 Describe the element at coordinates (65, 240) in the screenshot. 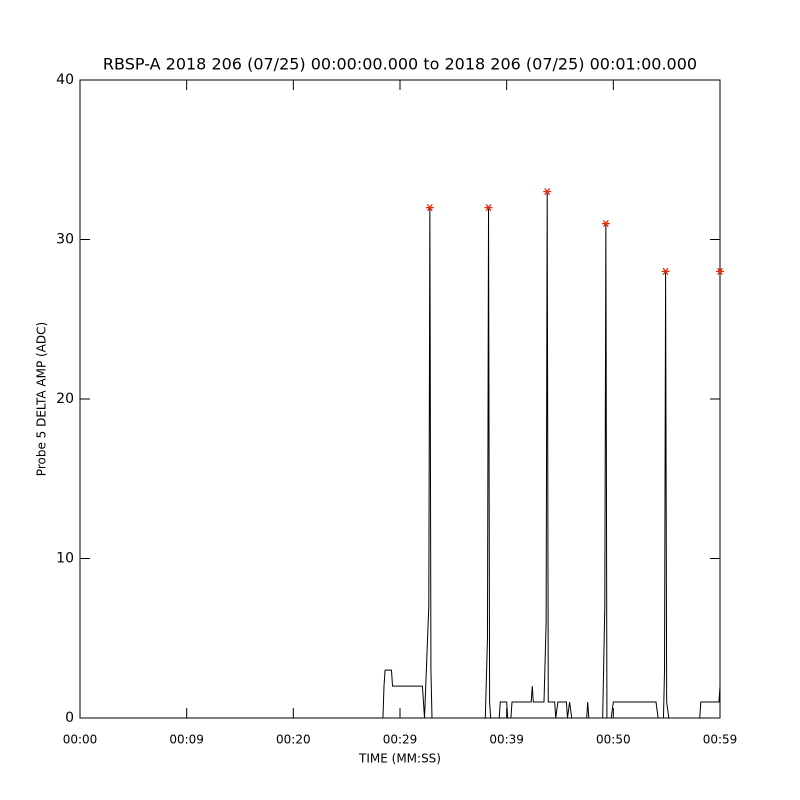

I see `y-tick-label: 30` at that location.